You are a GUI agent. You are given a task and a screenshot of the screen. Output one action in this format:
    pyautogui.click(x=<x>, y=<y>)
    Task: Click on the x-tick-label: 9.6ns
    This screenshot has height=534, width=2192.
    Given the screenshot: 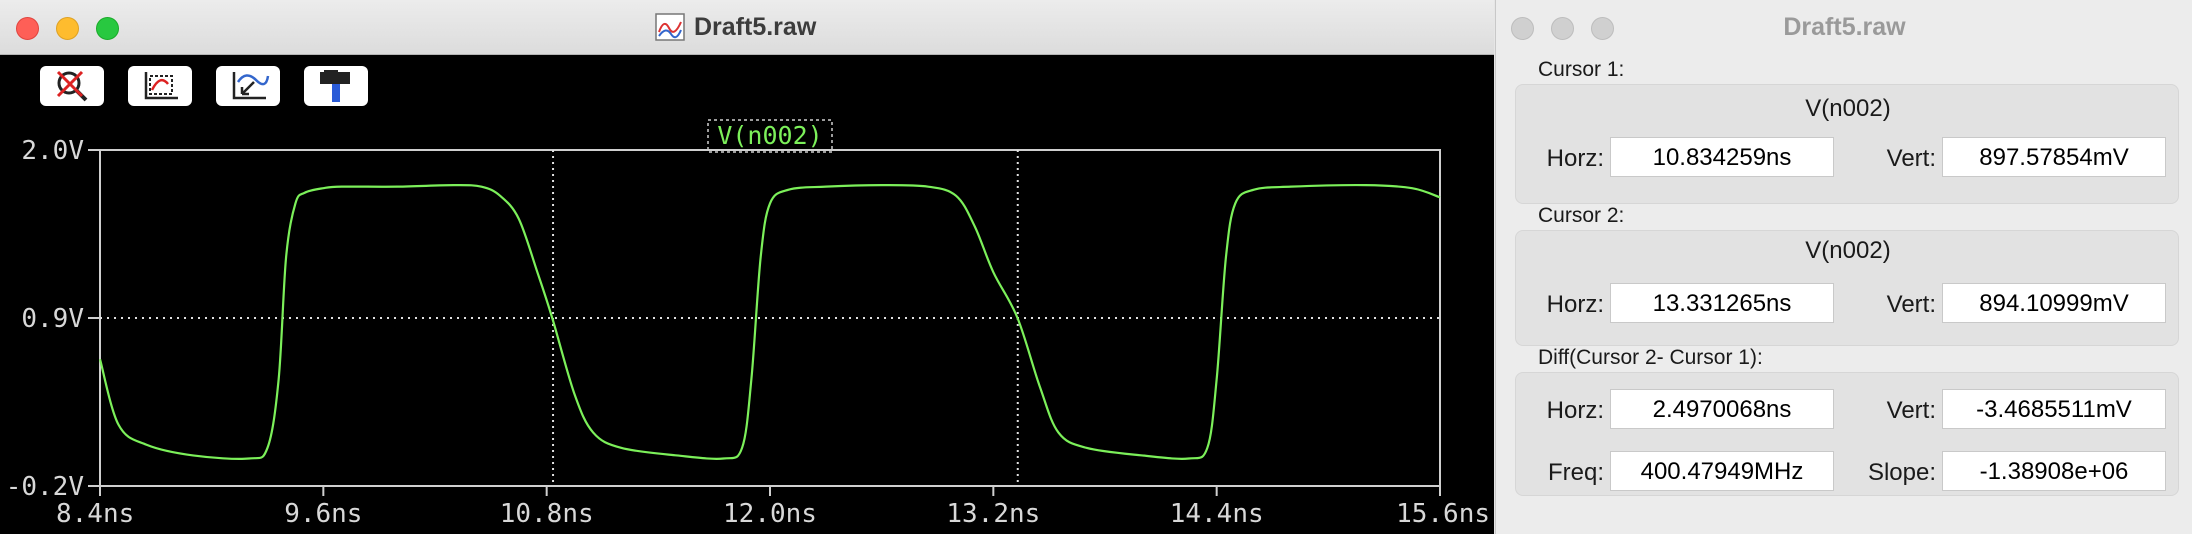 What is the action you would take?
    pyautogui.click(x=323, y=514)
    